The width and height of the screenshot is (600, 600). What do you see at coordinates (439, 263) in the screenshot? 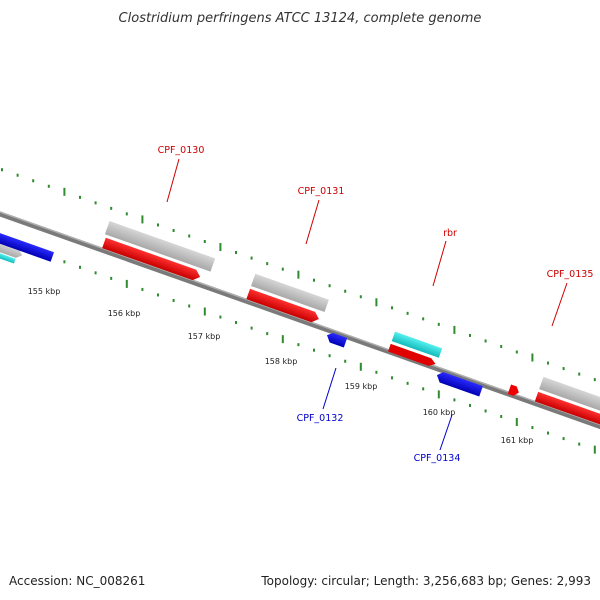
I see `leader-rbr` at bounding box center [439, 263].